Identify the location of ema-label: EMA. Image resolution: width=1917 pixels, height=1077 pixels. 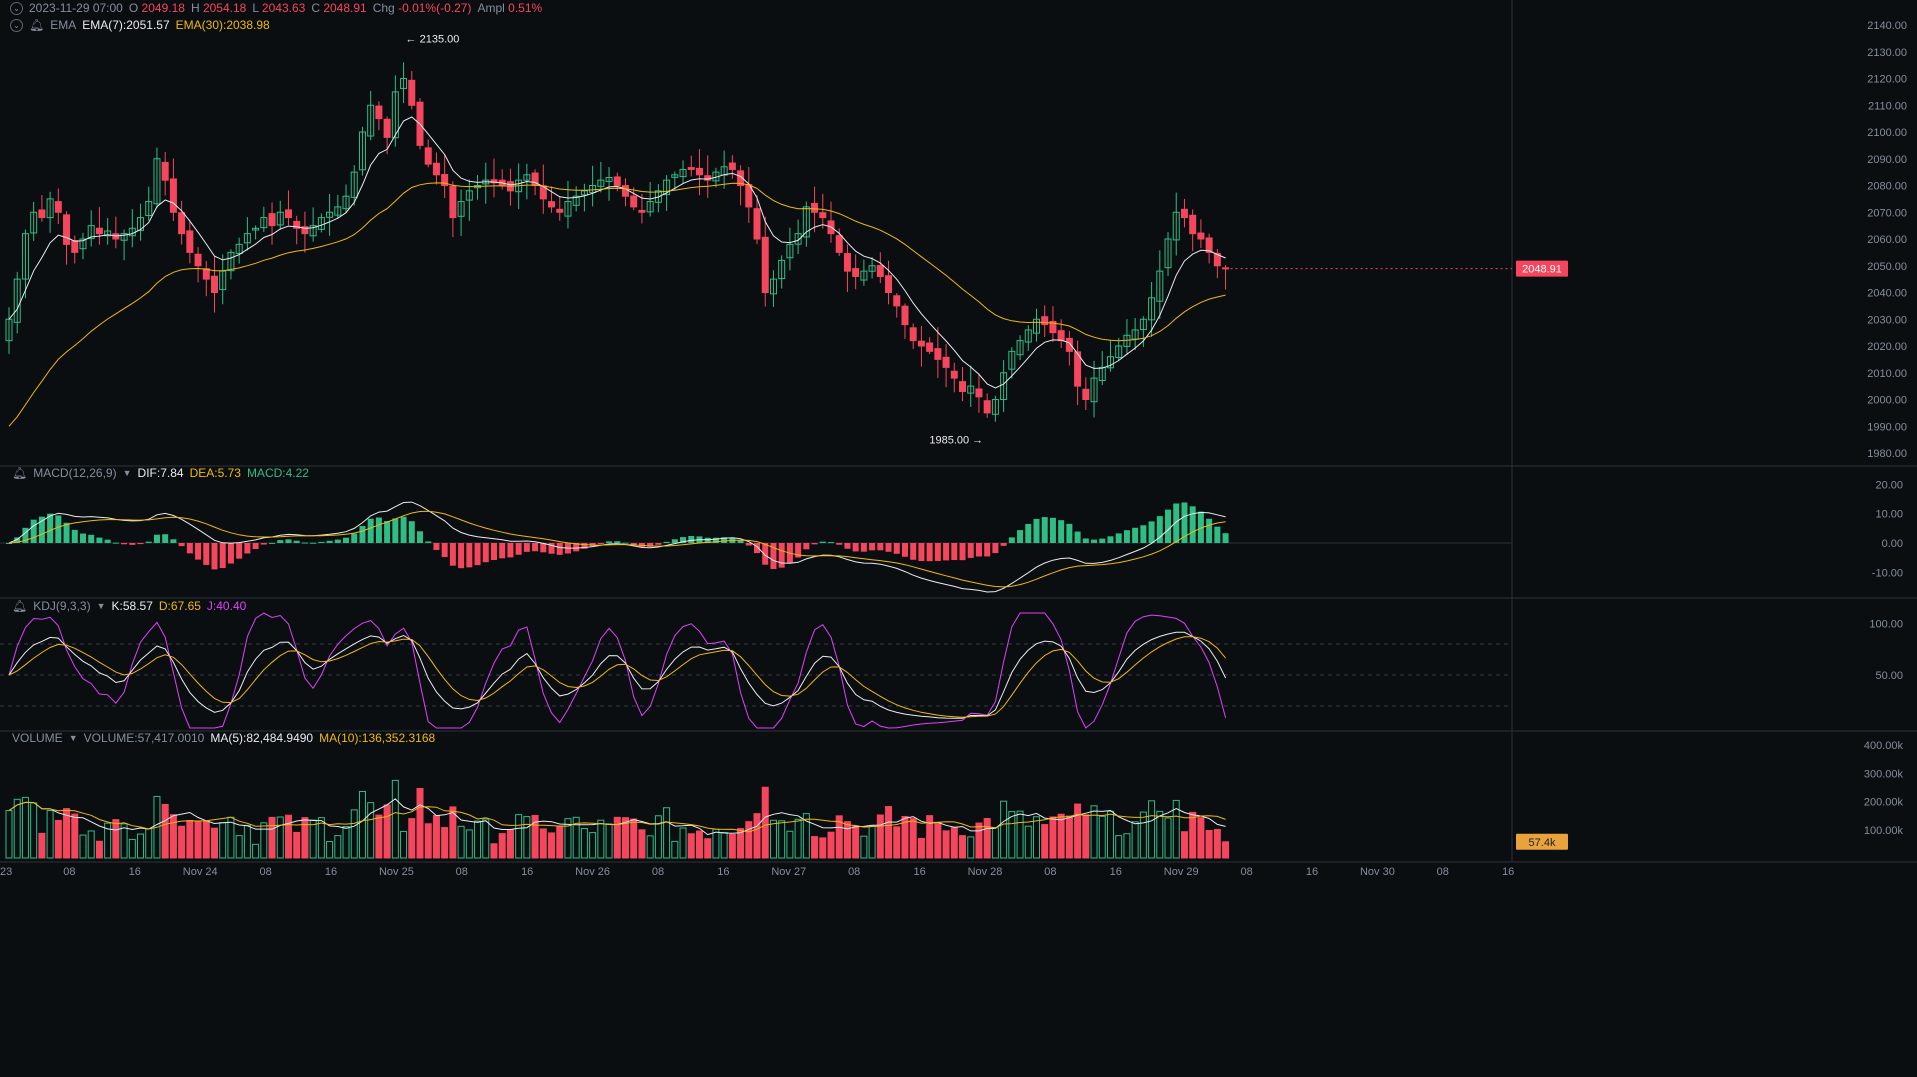
(63, 25).